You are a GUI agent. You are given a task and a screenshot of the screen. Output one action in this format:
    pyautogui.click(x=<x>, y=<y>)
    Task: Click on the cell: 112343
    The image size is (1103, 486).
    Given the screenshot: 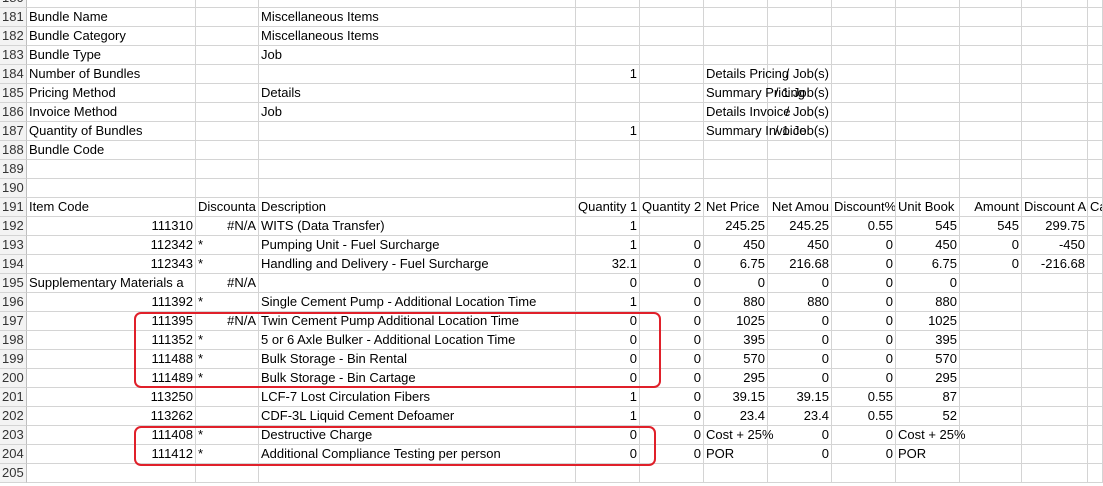 What is the action you would take?
    pyautogui.click(x=111, y=264)
    